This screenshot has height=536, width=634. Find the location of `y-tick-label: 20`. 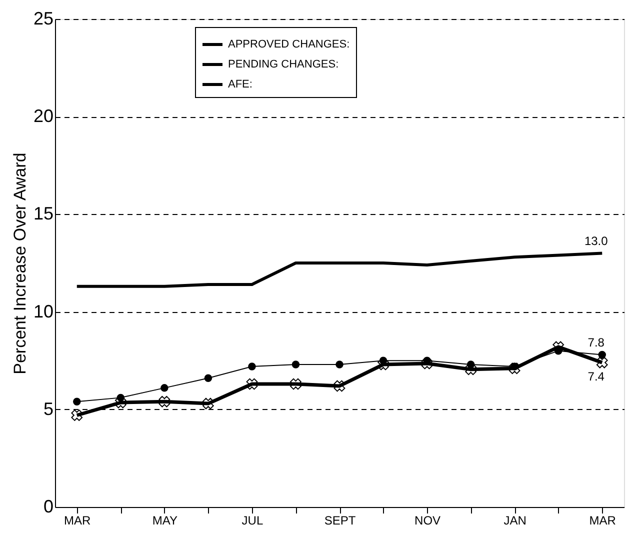

y-tick-label: 20 is located at coordinates (43, 116).